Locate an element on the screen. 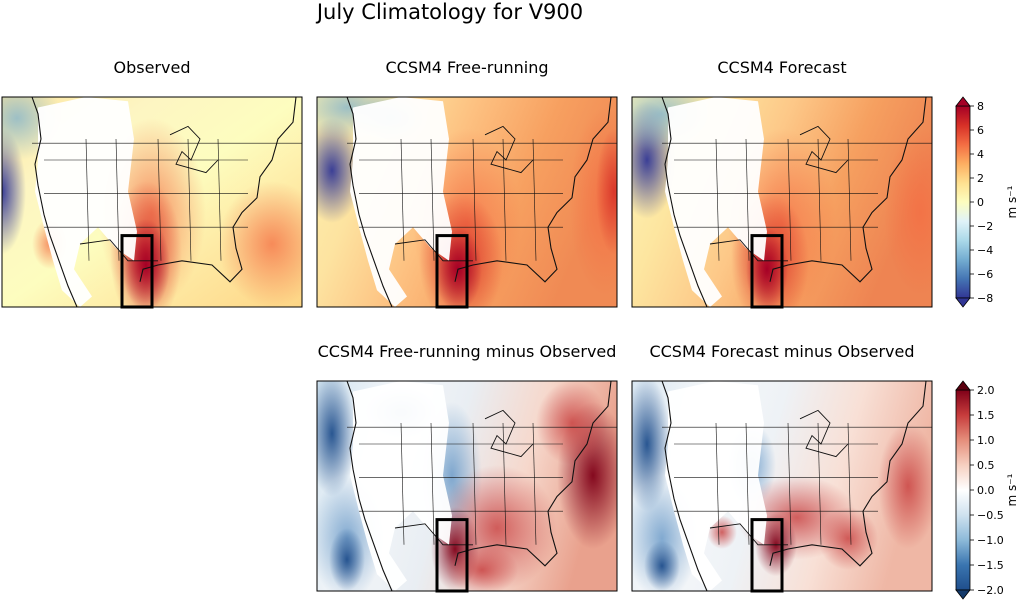 The width and height of the screenshot is (1024, 600). colorbar-tick-label: −1.5 is located at coordinates (990, 565).